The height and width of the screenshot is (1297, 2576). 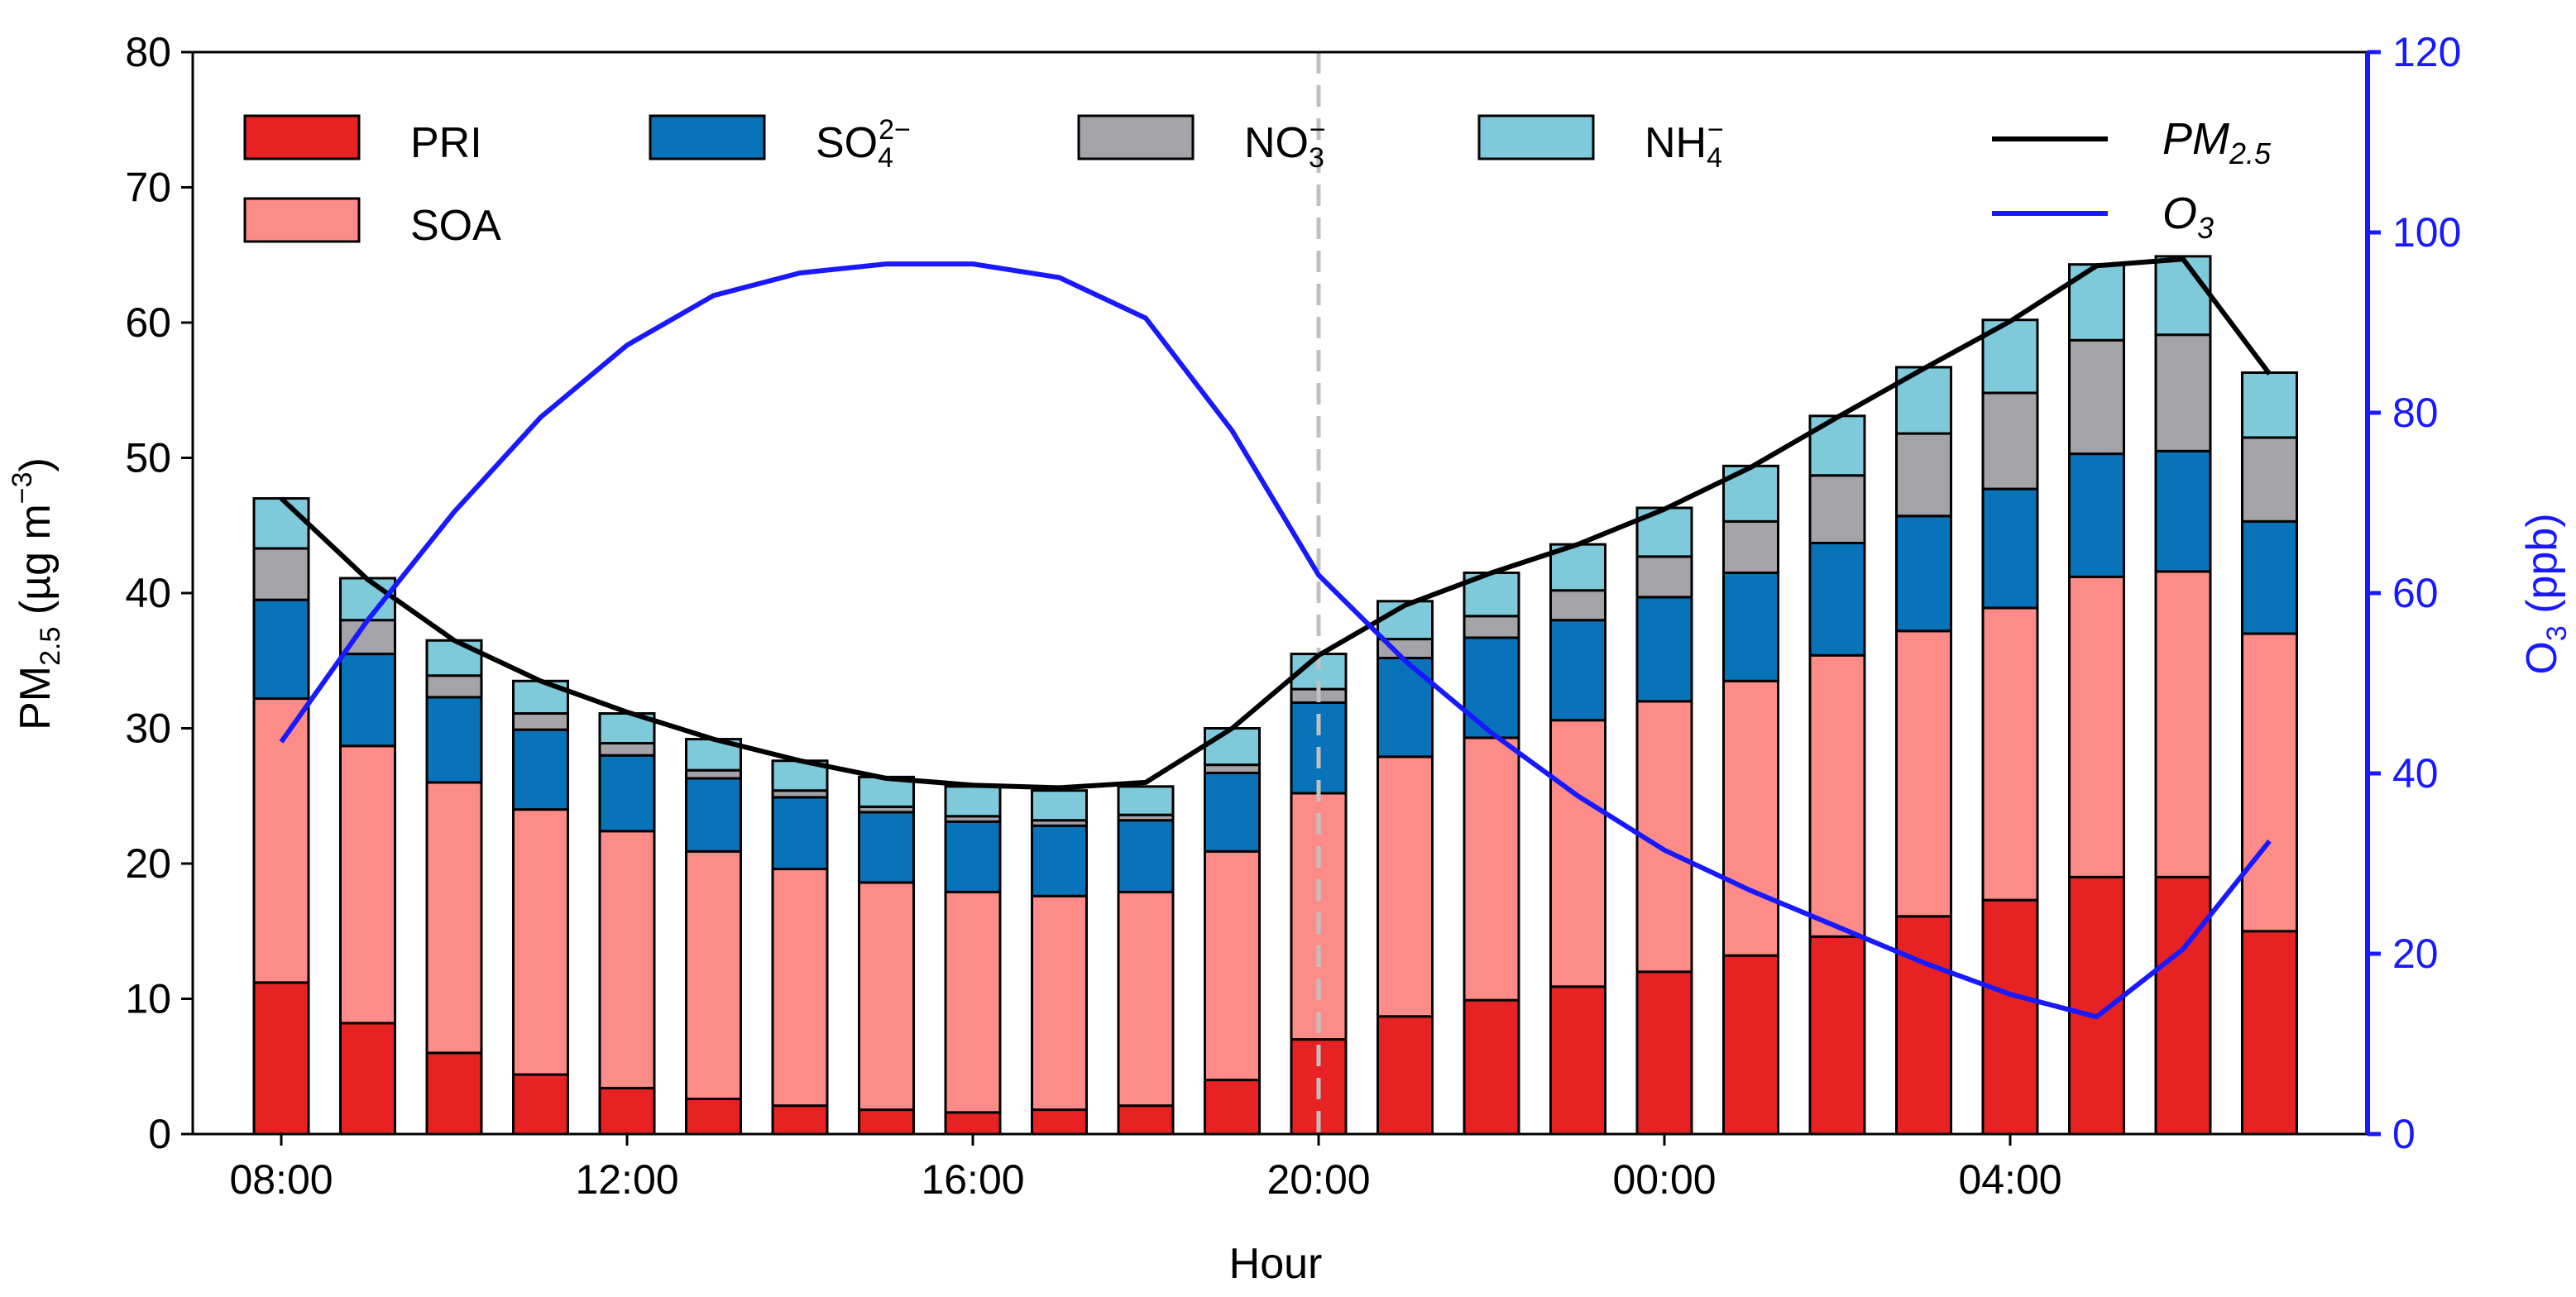 What do you see at coordinates (148, 593) in the screenshot?
I see `y-tick-label-4: 40` at bounding box center [148, 593].